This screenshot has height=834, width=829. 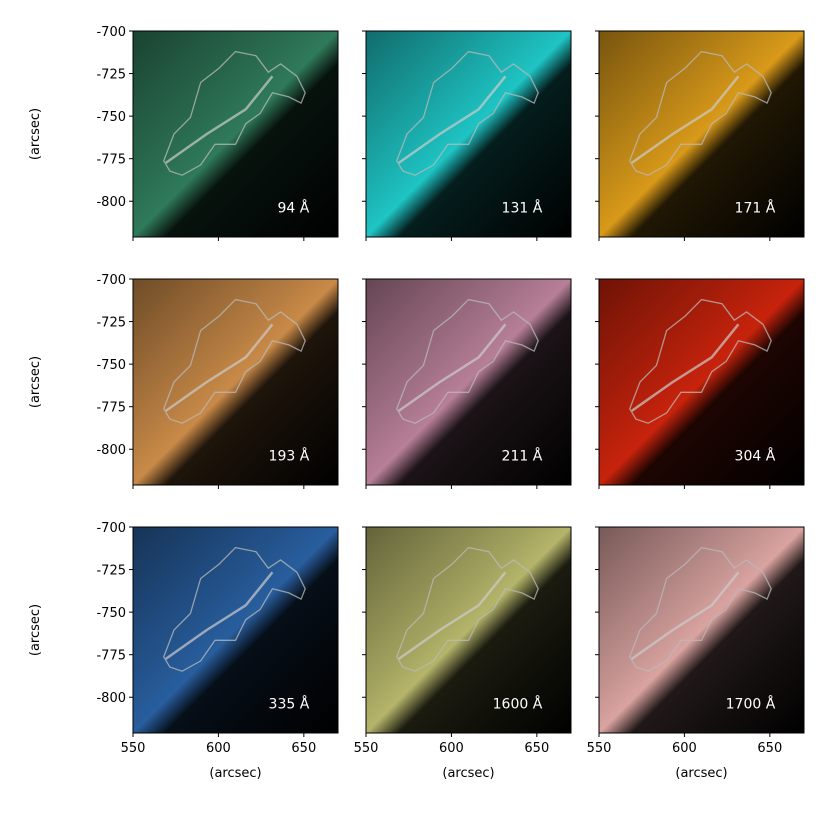 What do you see at coordinates (522, 207) in the screenshot?
I see `wavelength-label: 131 Å` at bounding box center [522, 207].